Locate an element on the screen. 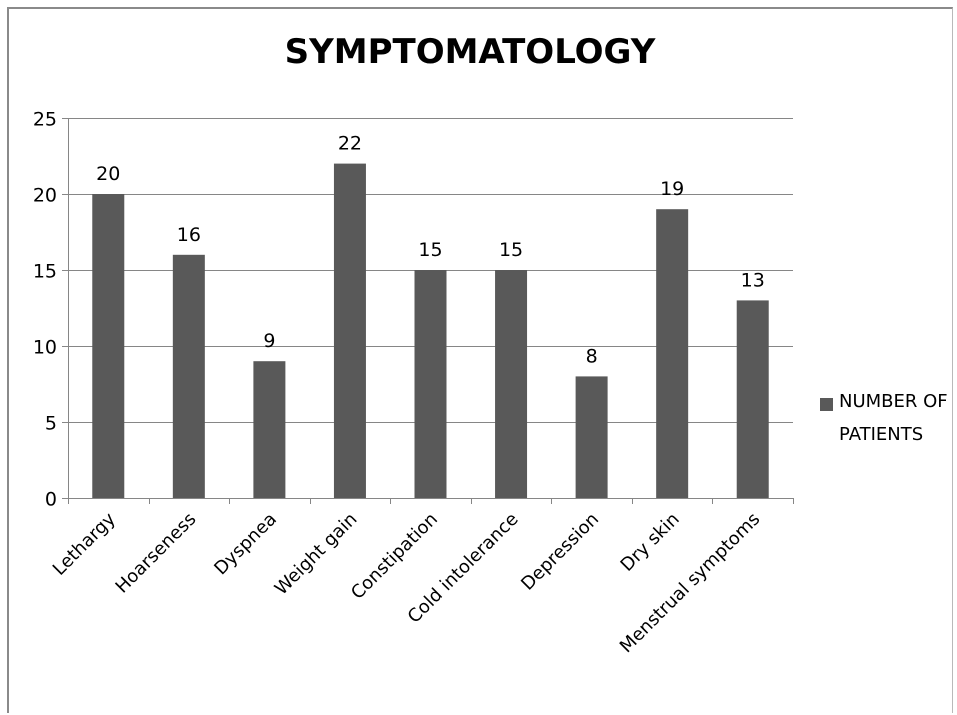  legend-label: NUMBER OF PATIENTS is located at coordinates (893, 418).